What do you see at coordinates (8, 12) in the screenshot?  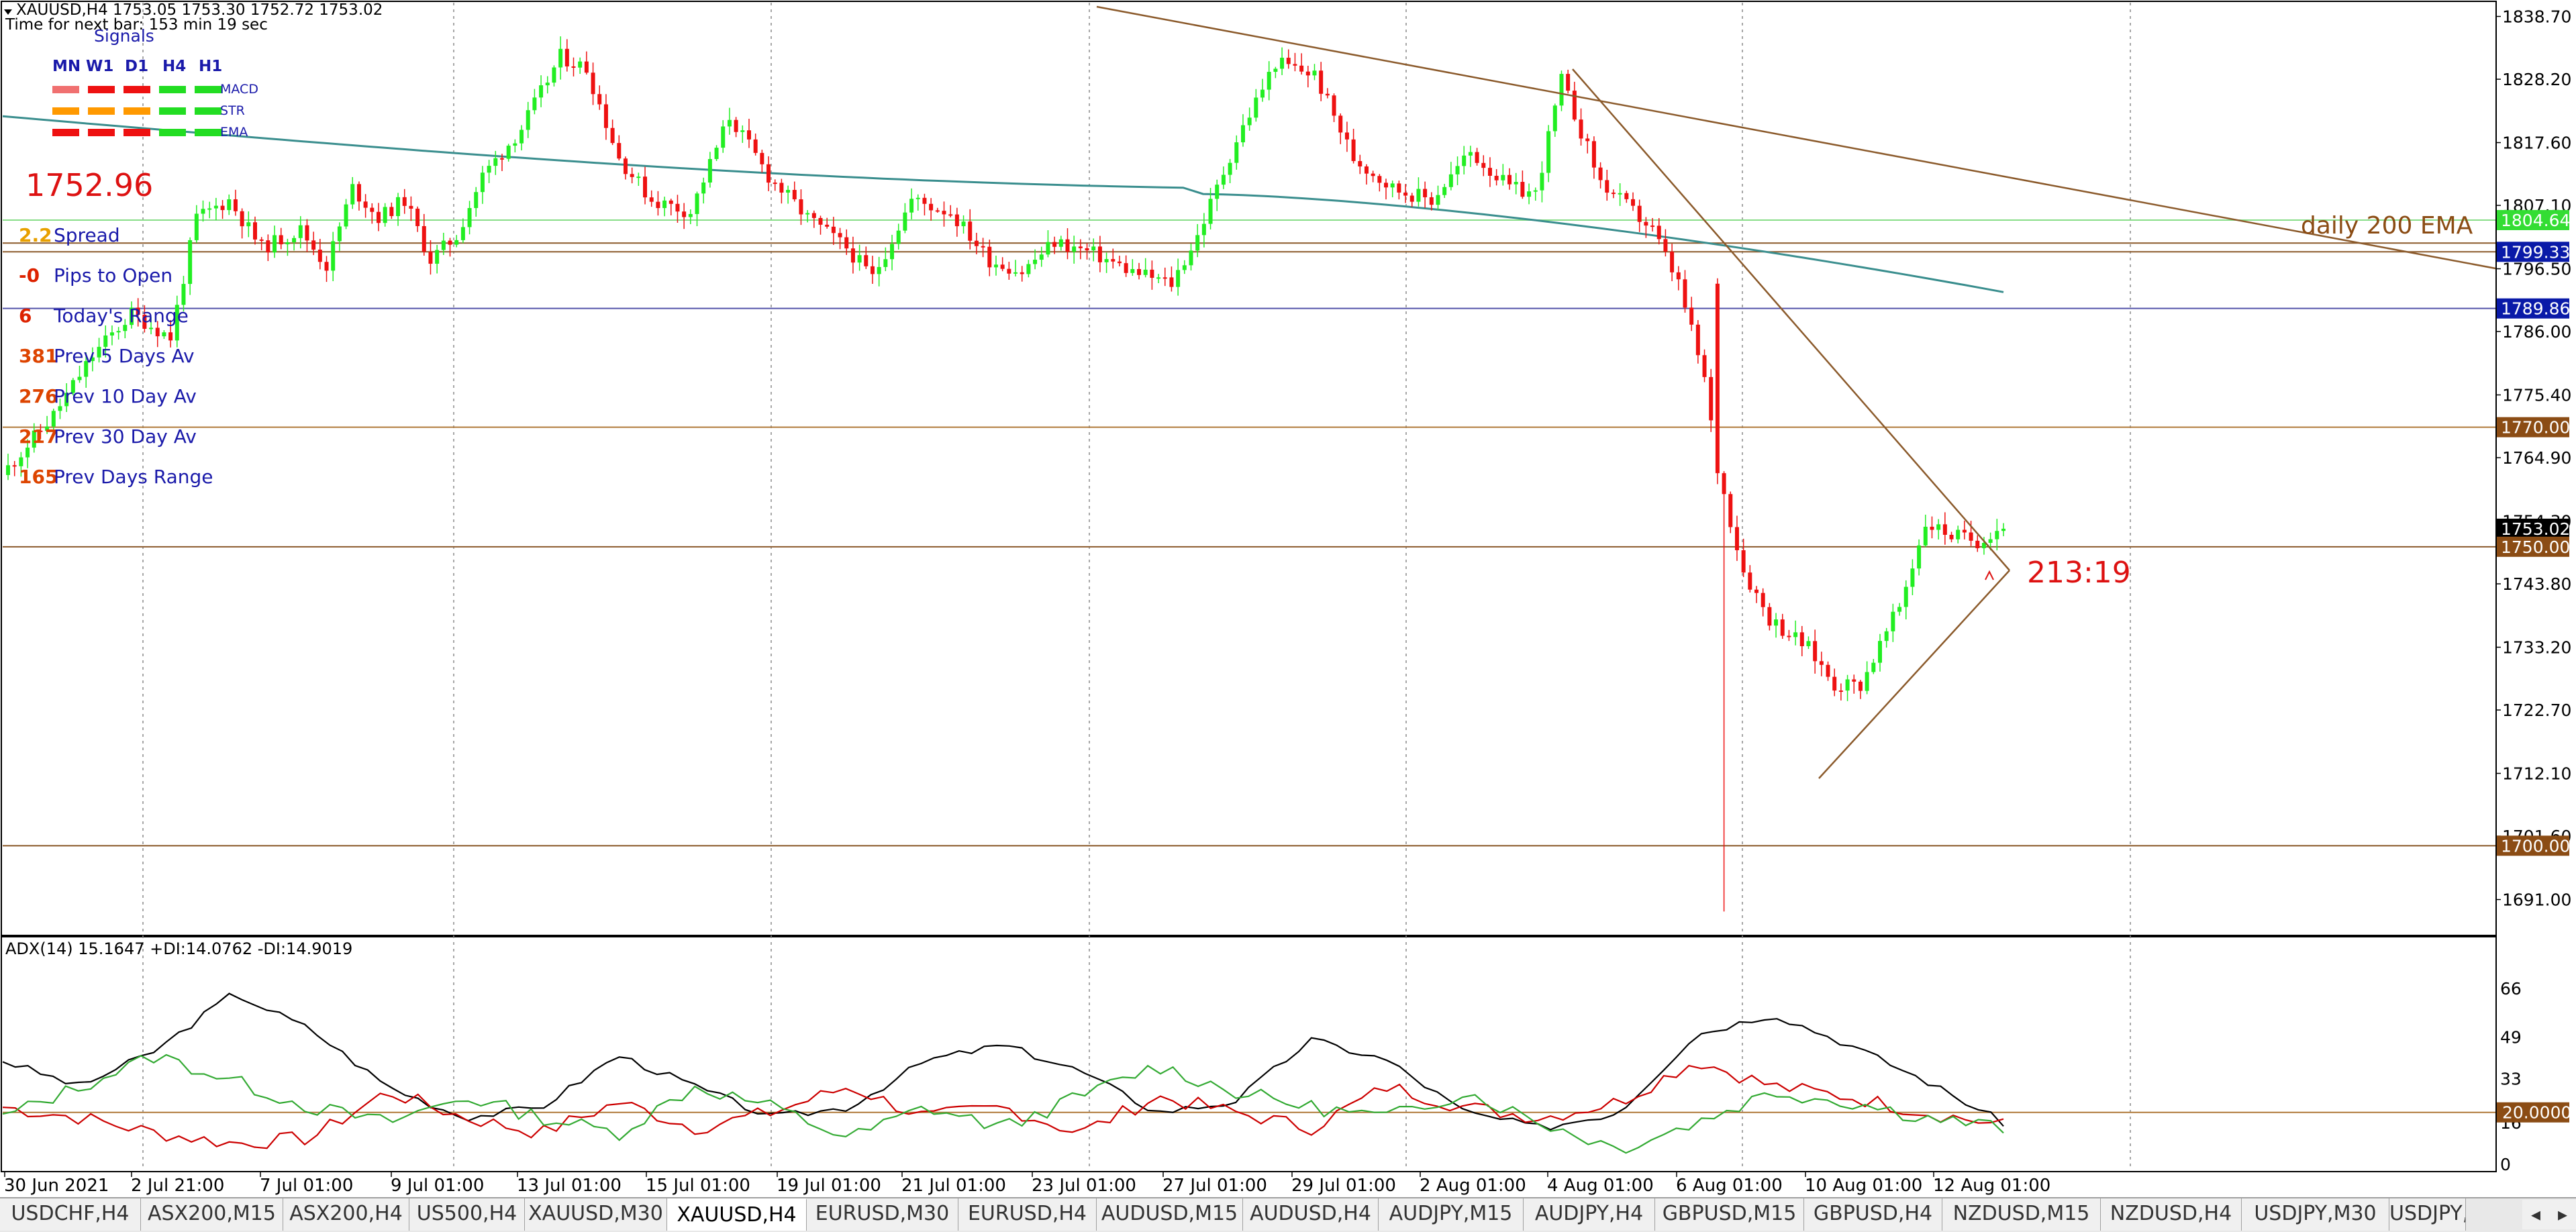 I see `collapse-arrow-icon` at bounding box center [8, 12].